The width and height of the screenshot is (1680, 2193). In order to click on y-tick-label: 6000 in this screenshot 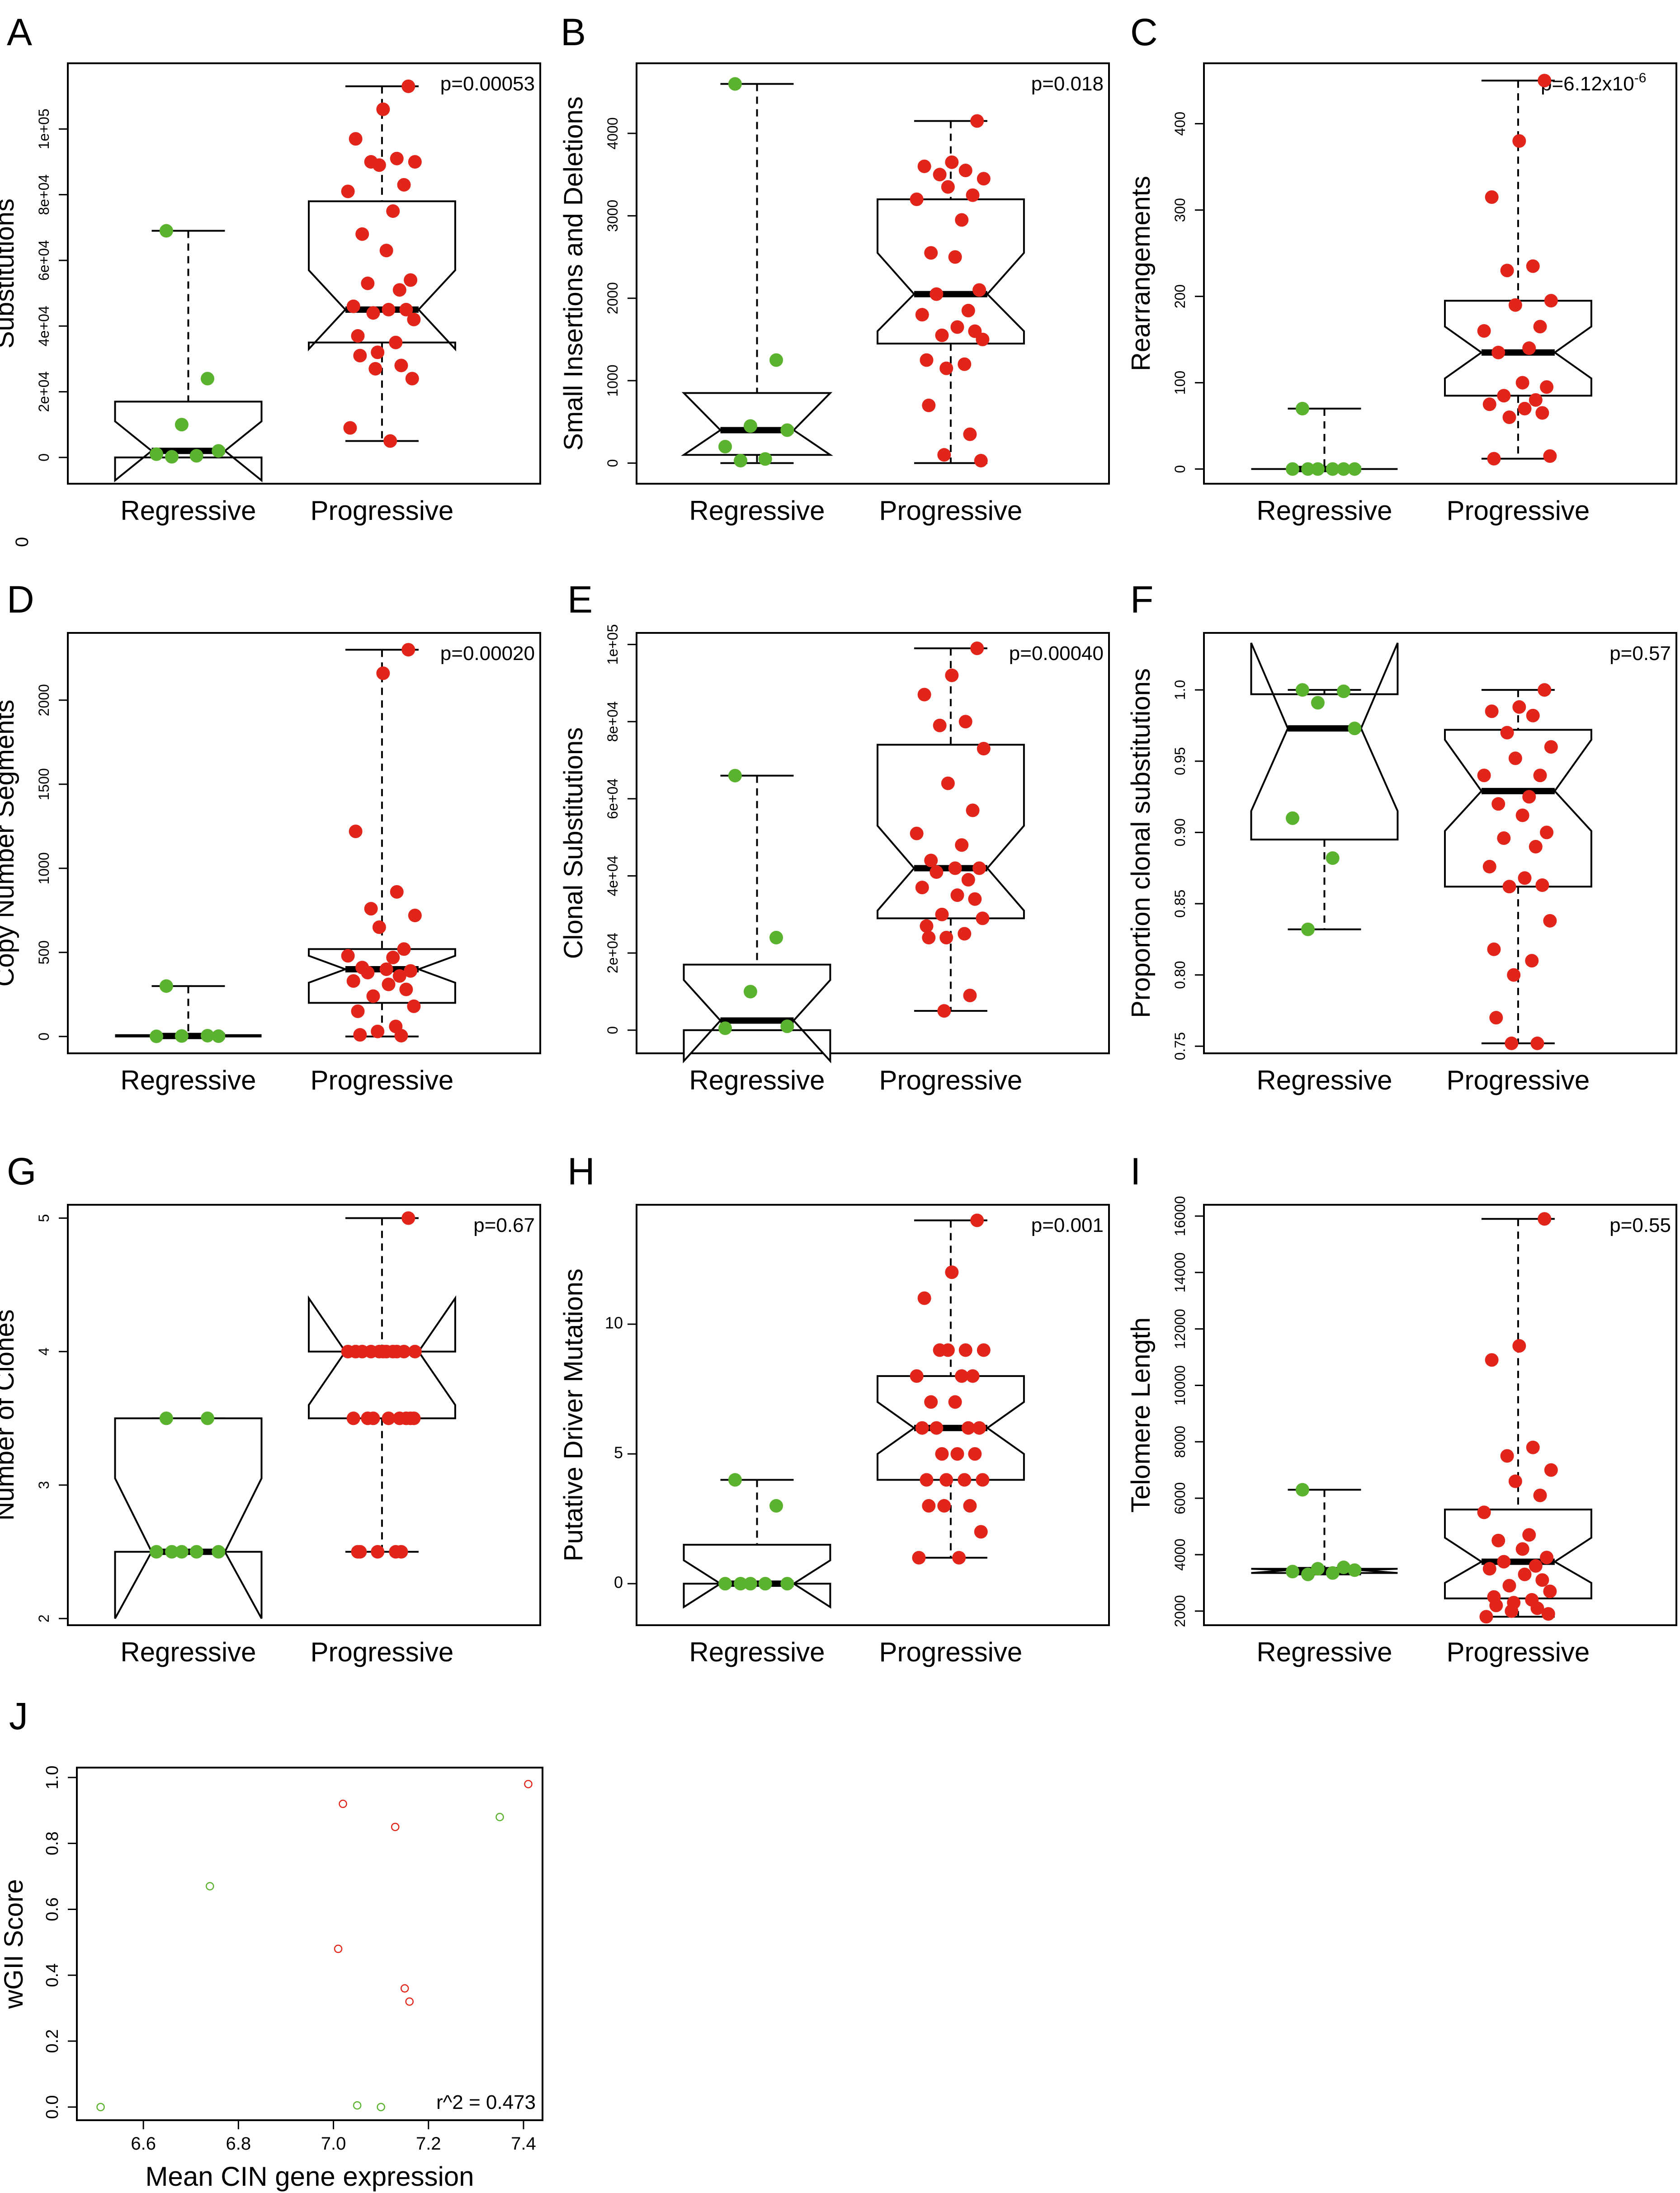, I will do `click(1180, 1498)`.